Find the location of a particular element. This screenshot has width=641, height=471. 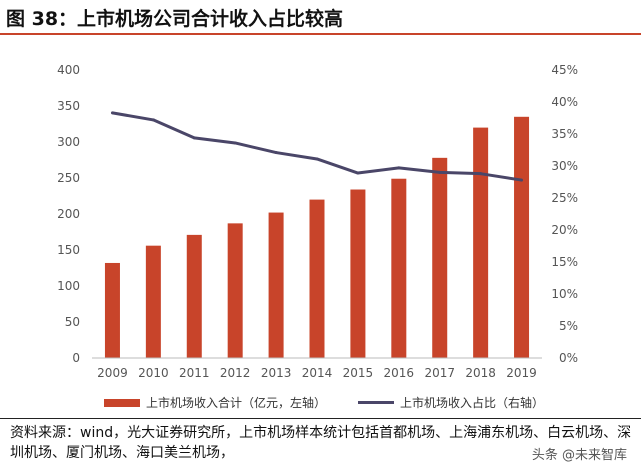

x-tick-label: 2019 is located at coordinates (521, 373).